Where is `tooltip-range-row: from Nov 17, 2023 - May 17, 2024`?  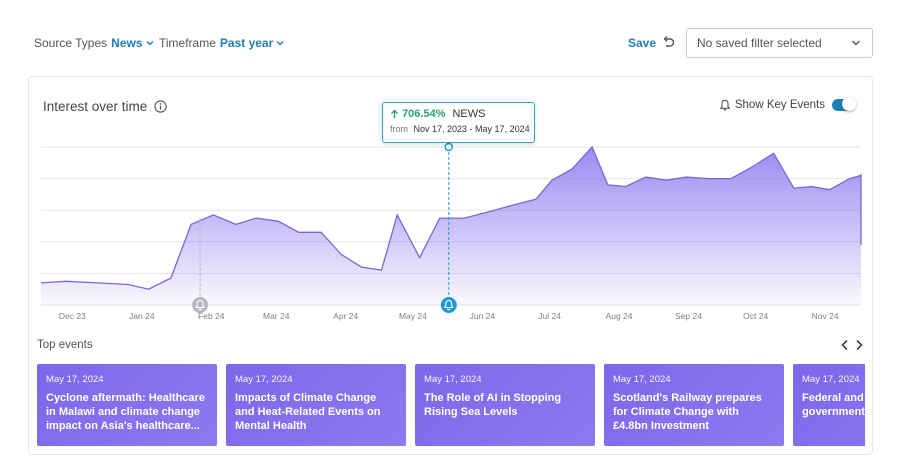
tooltip-range-row: from Nov 17, 2023 - May 17, 2024 is located at coordinates (460, 129).